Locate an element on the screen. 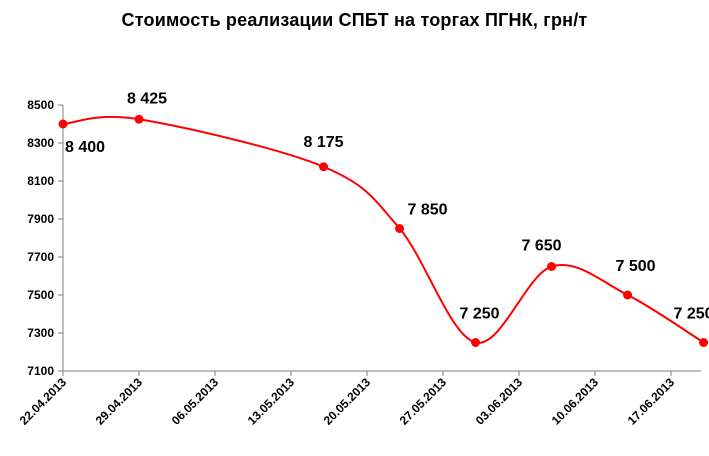 This screenshot has height=456, width=709. y-tick-label: 8500 is located at coordinates (40, 105).